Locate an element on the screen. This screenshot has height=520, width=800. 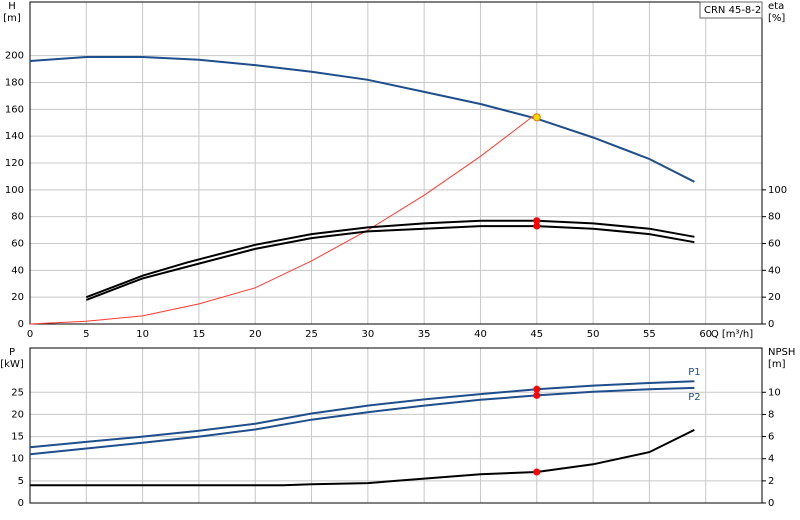
x-tick-label: 25 is located at coordinates (311, 334).